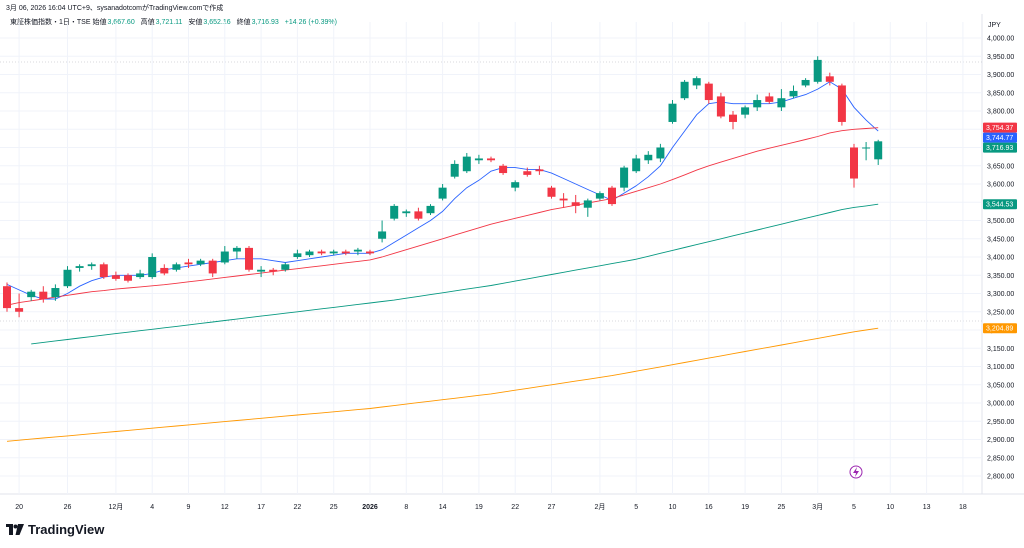  I want to click on y-tick-label: 3,800.00, so click(1000, 112).